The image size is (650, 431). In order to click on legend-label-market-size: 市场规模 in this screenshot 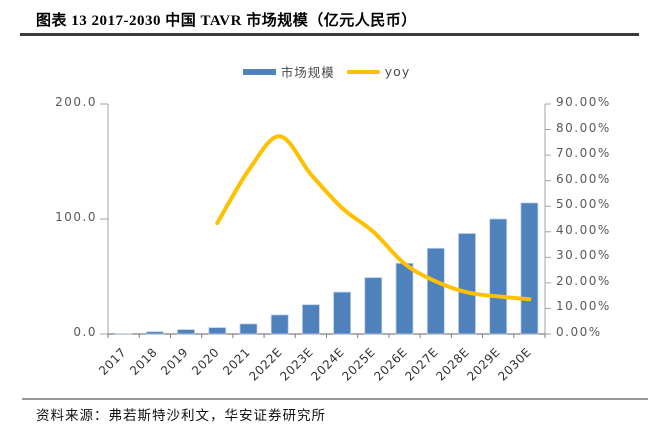, I will do `click(307, 72)`.